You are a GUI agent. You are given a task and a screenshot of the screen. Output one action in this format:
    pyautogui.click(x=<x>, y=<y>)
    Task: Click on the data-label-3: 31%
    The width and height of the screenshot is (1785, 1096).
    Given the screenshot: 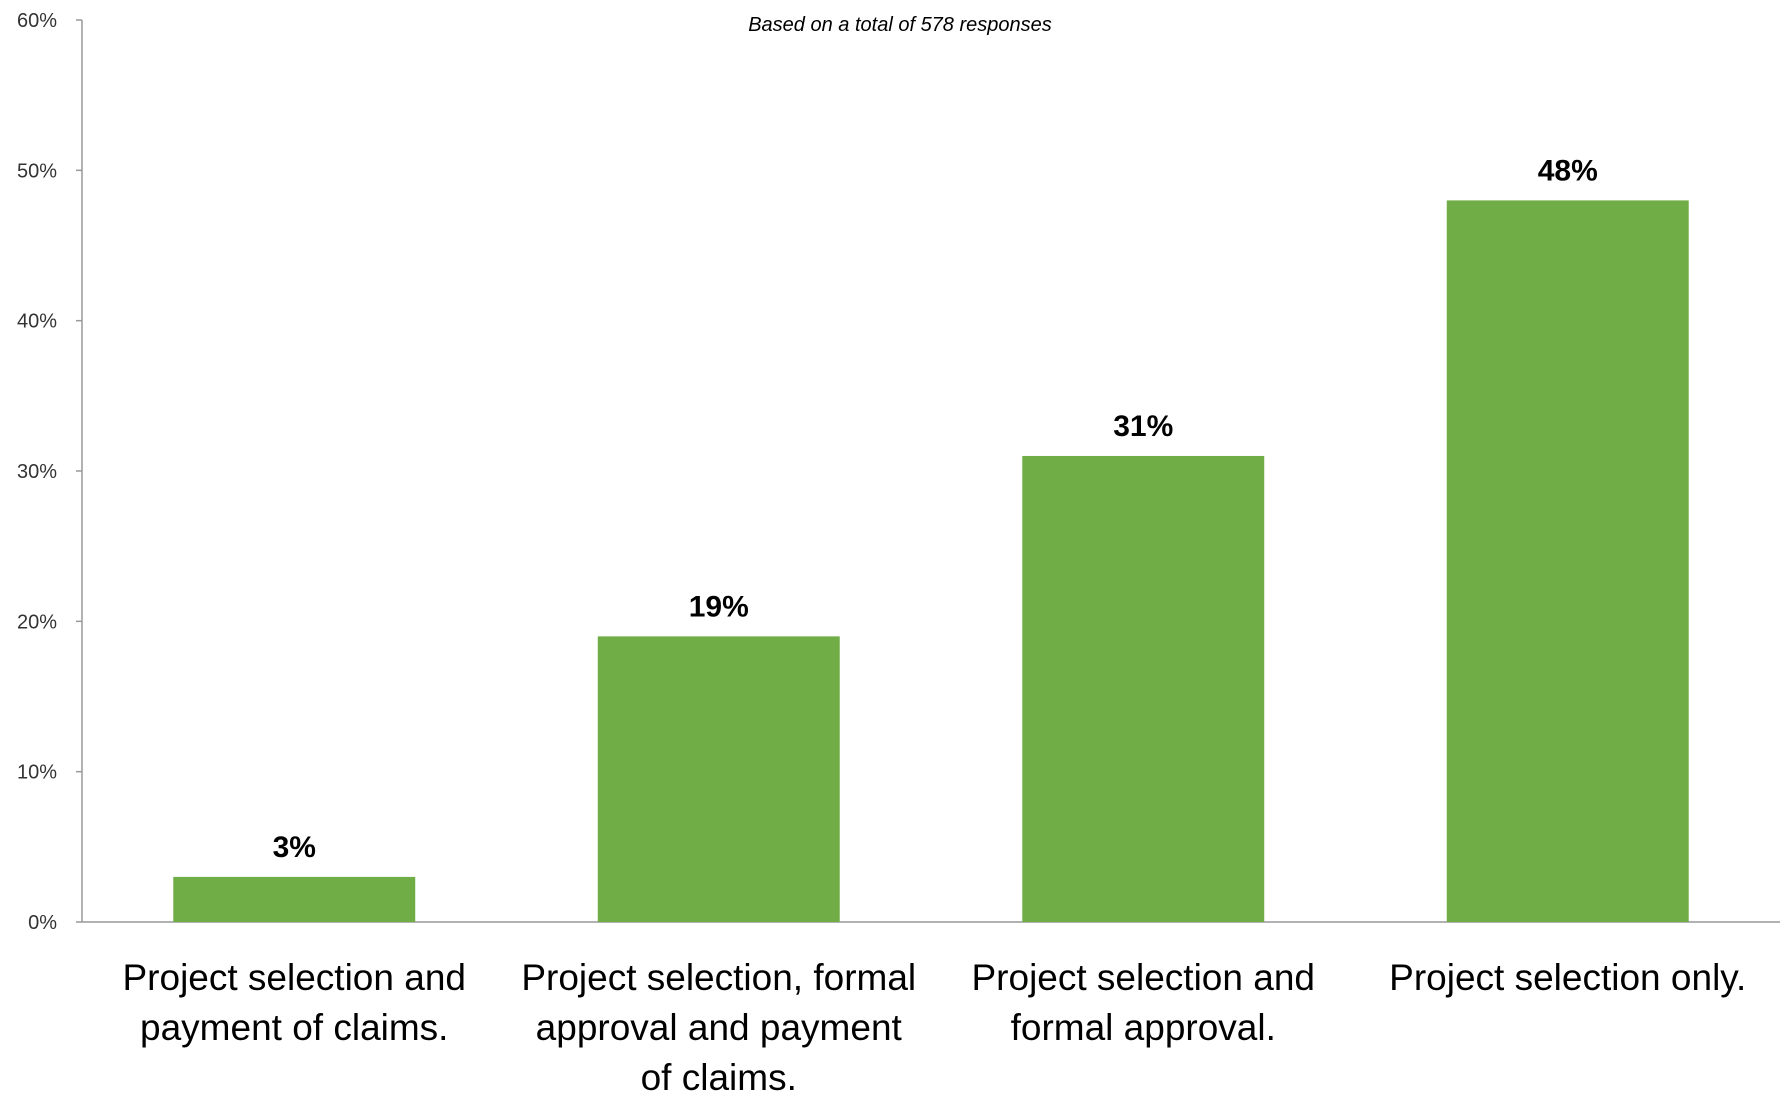 What is the action you would take?
    pyautogui.click(x=1143, y=426)
    